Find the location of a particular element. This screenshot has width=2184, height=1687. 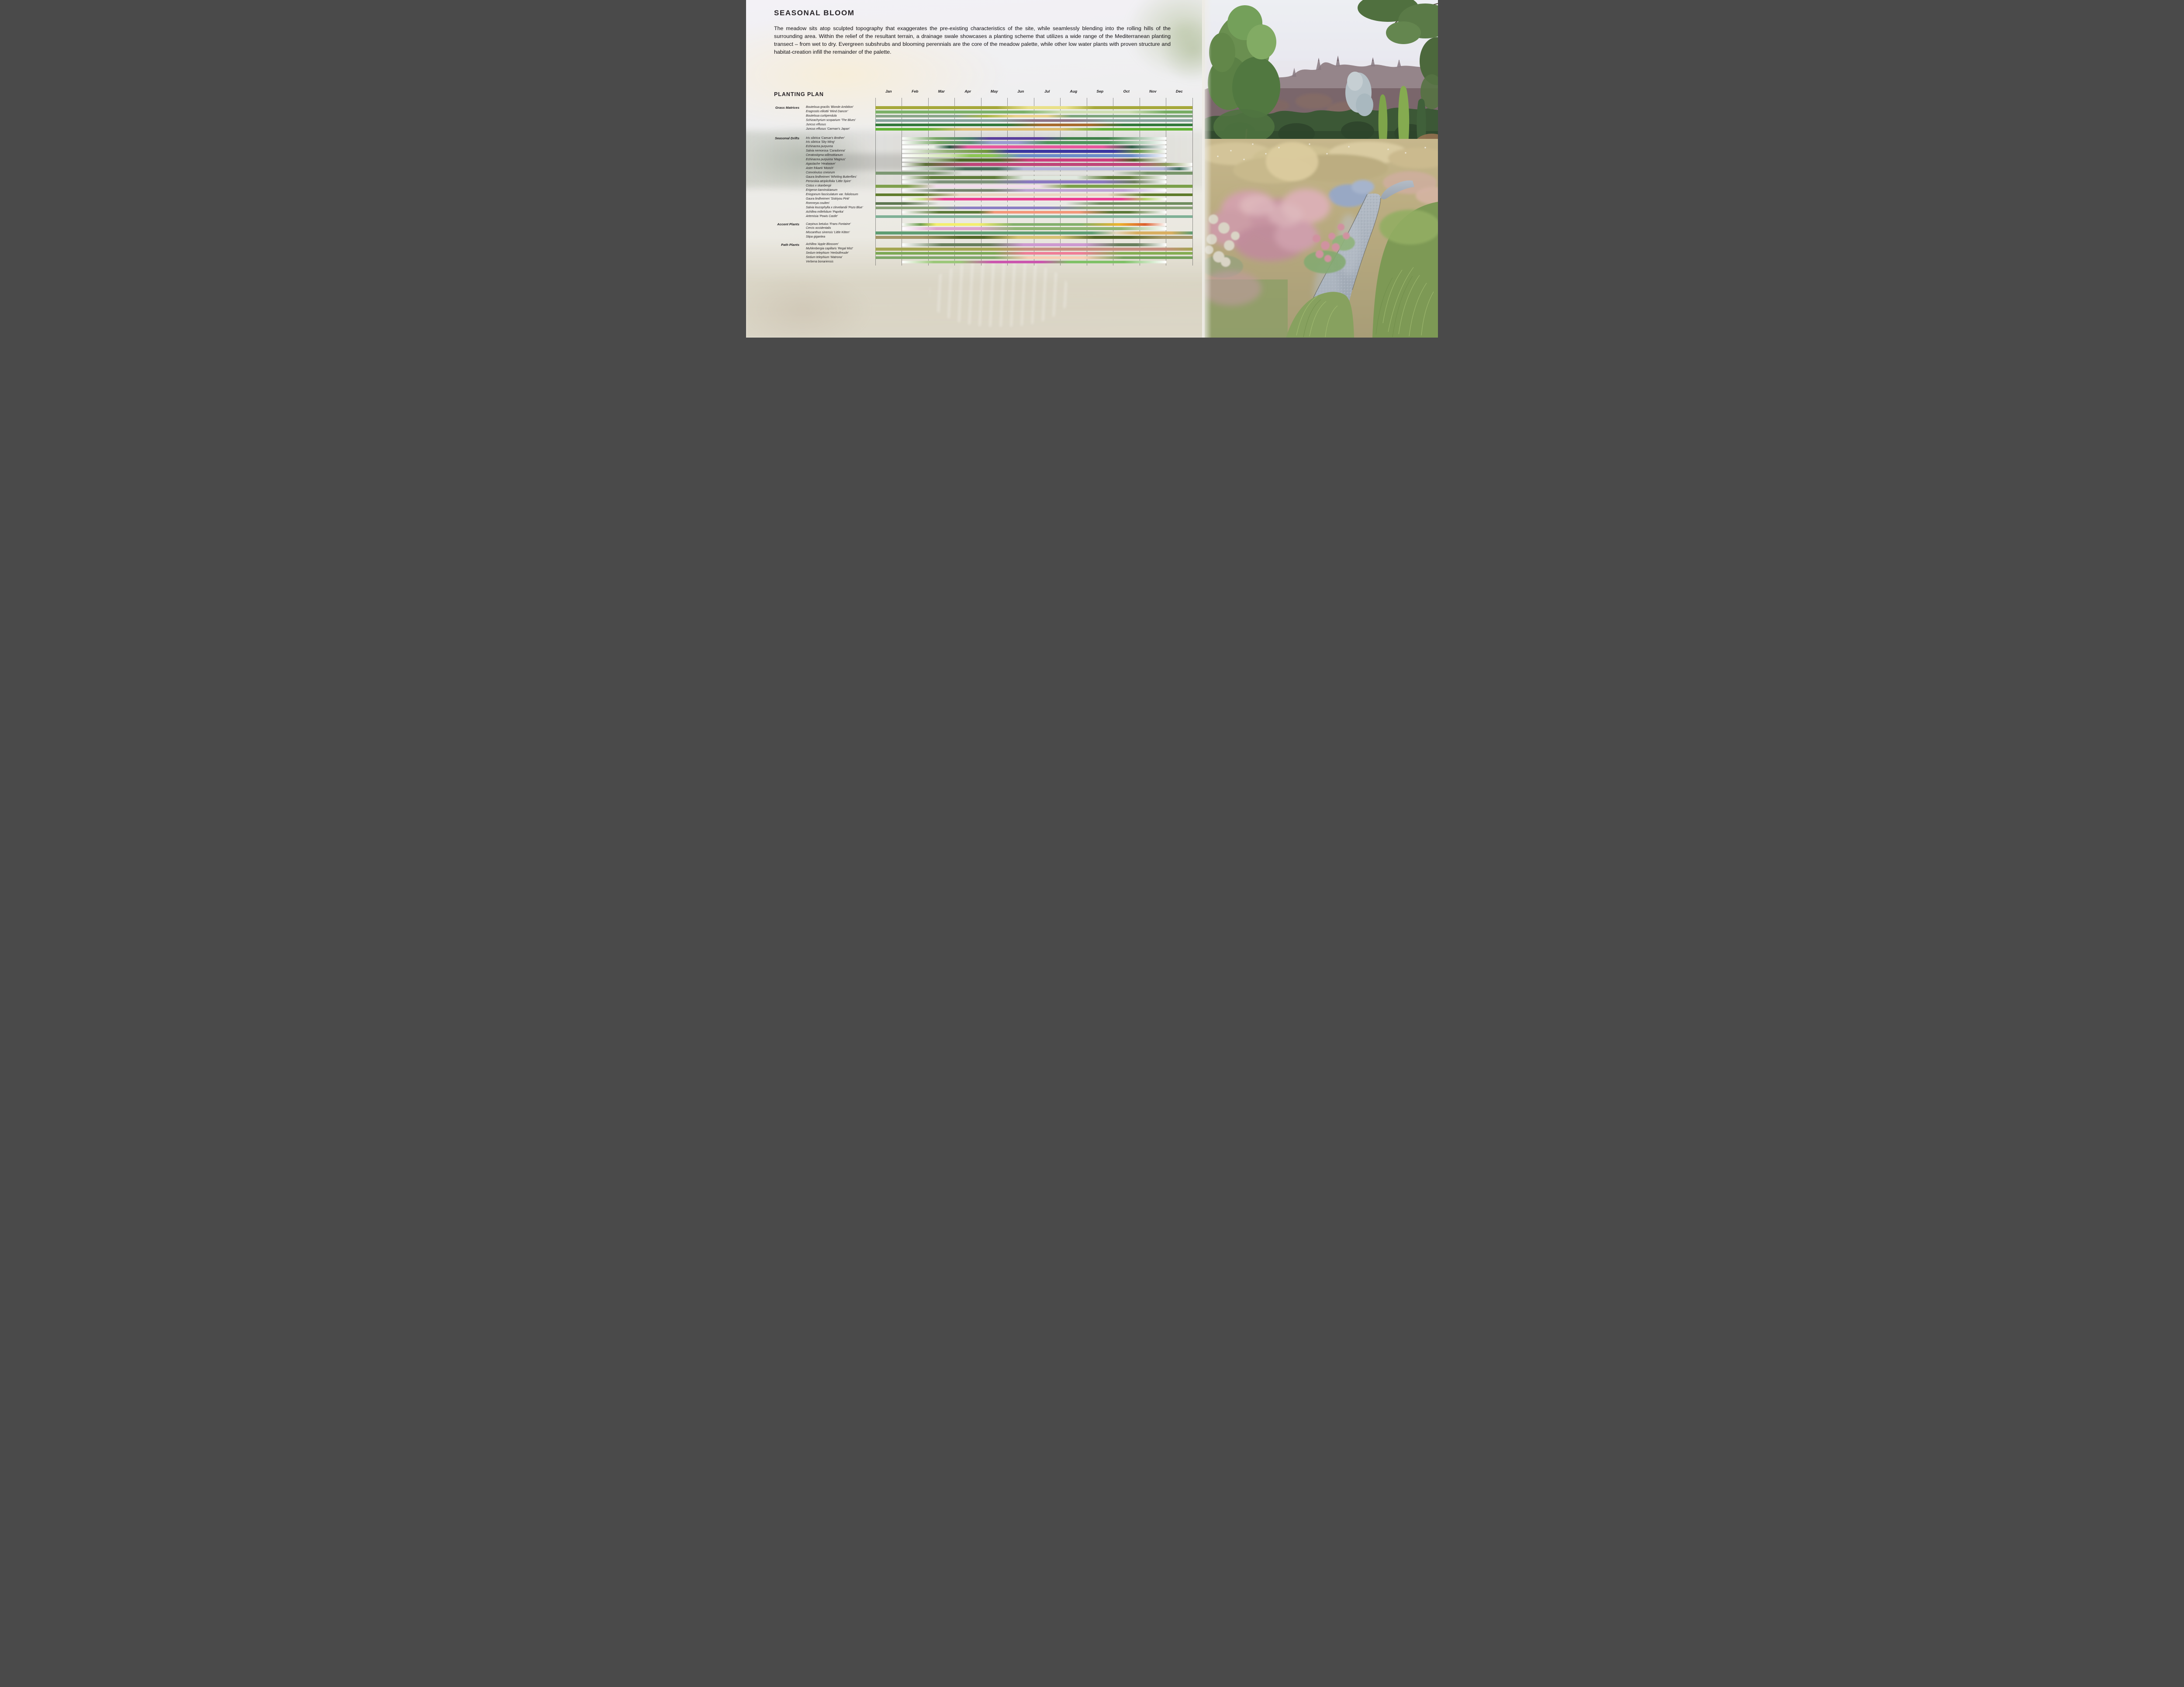

plant-label: Sedum telephium 'Matrona' is located at coordinates (824, 257).